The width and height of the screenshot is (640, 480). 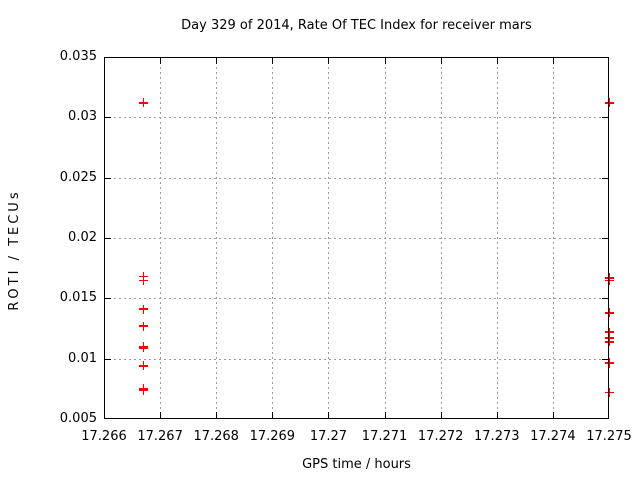 What do you see at coordinates (78, 177) in the screenshot?
I see `y-tick-label: 0.025` at bounding box center [78, 177].